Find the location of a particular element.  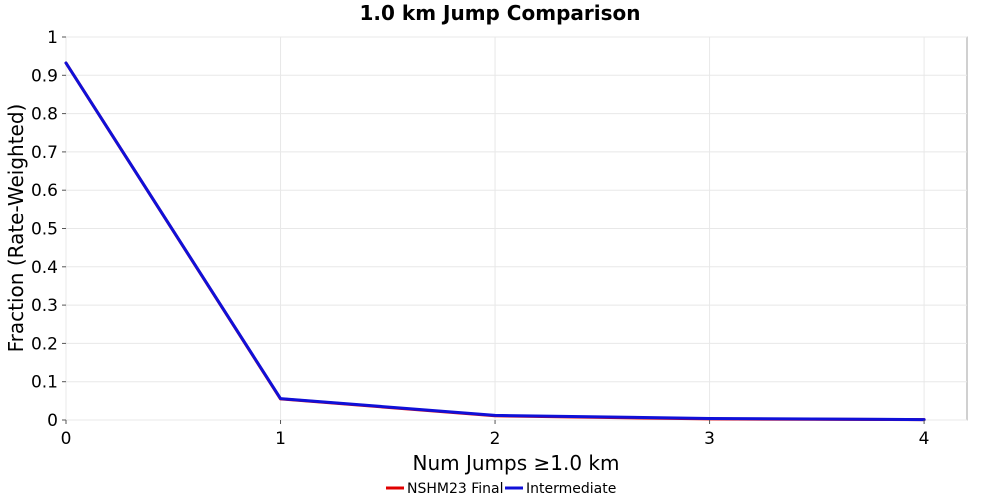

y-tick-label: 0.3 is located at coordinates (44, 306).